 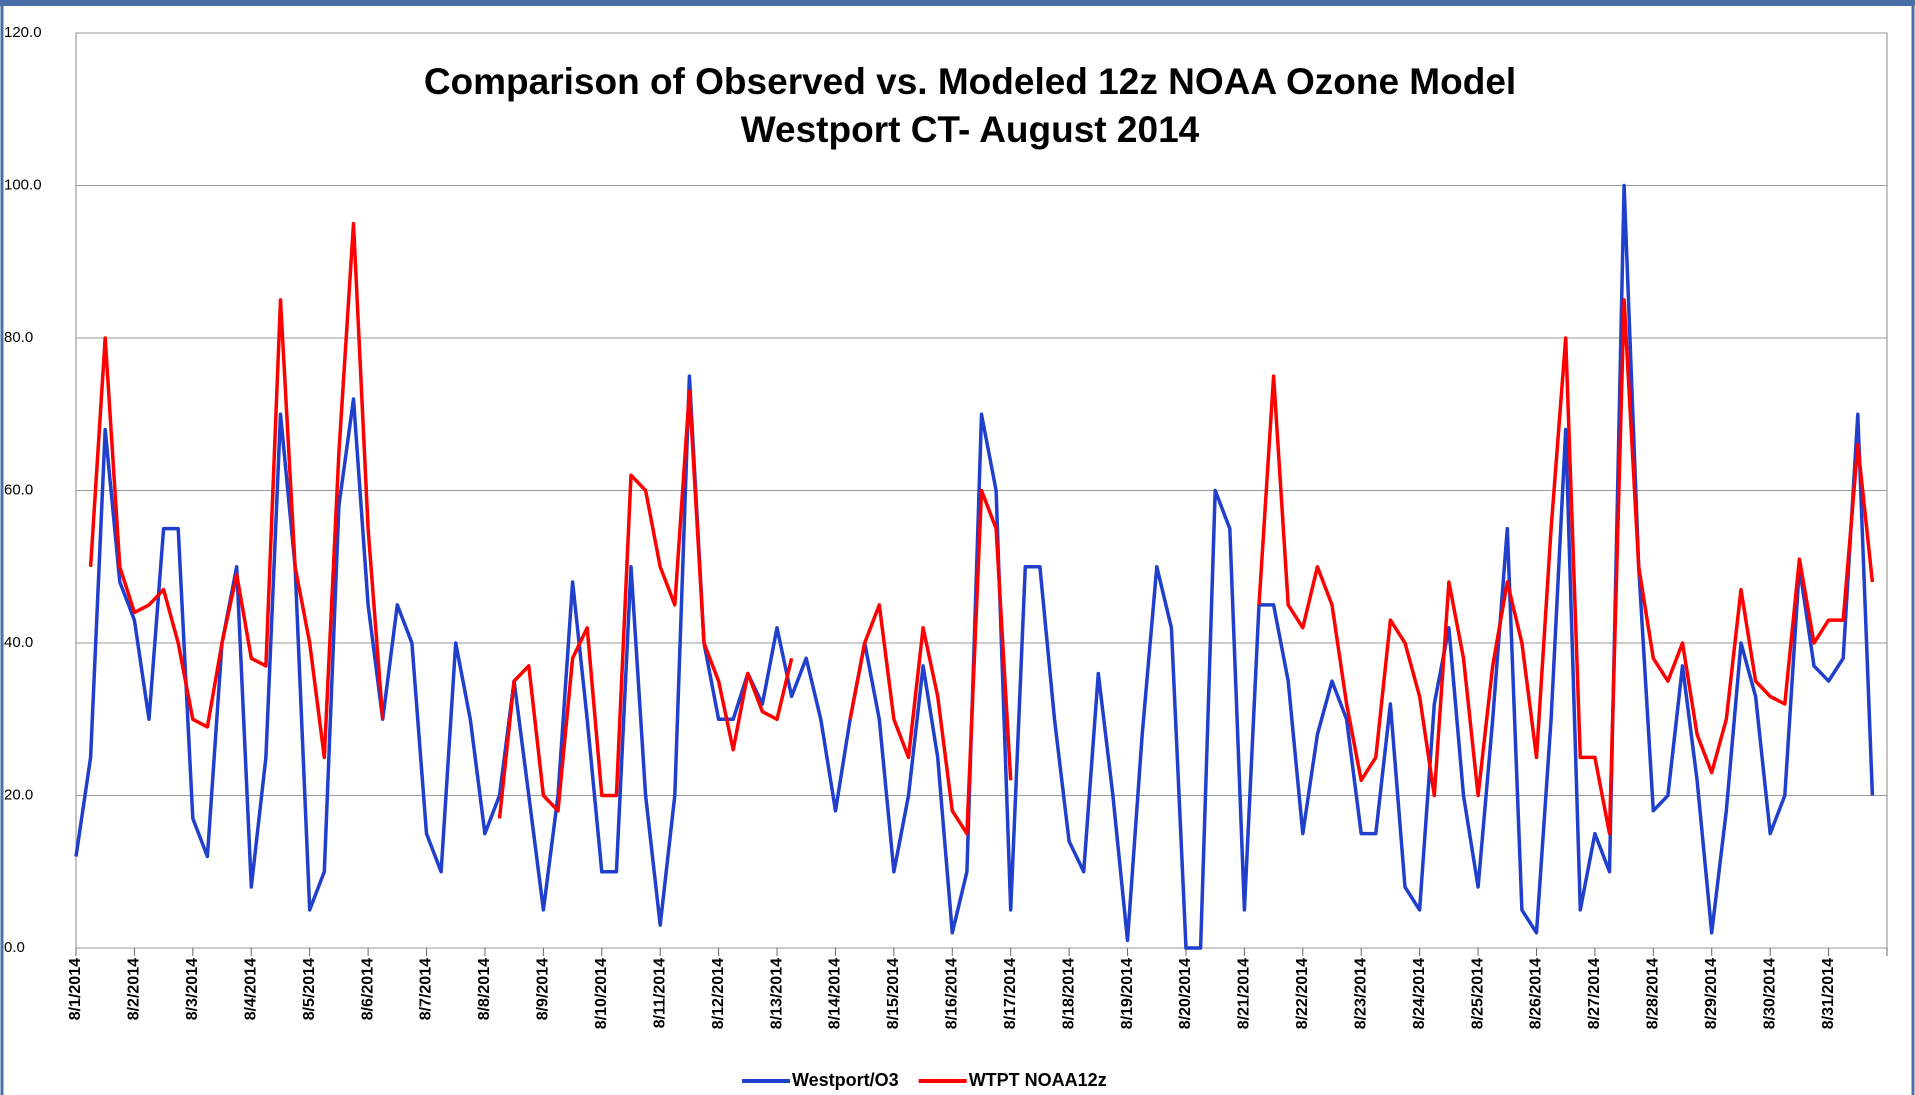 I want to click on x-tick-label: 8/27/2014, so click(x=1594, y=993).